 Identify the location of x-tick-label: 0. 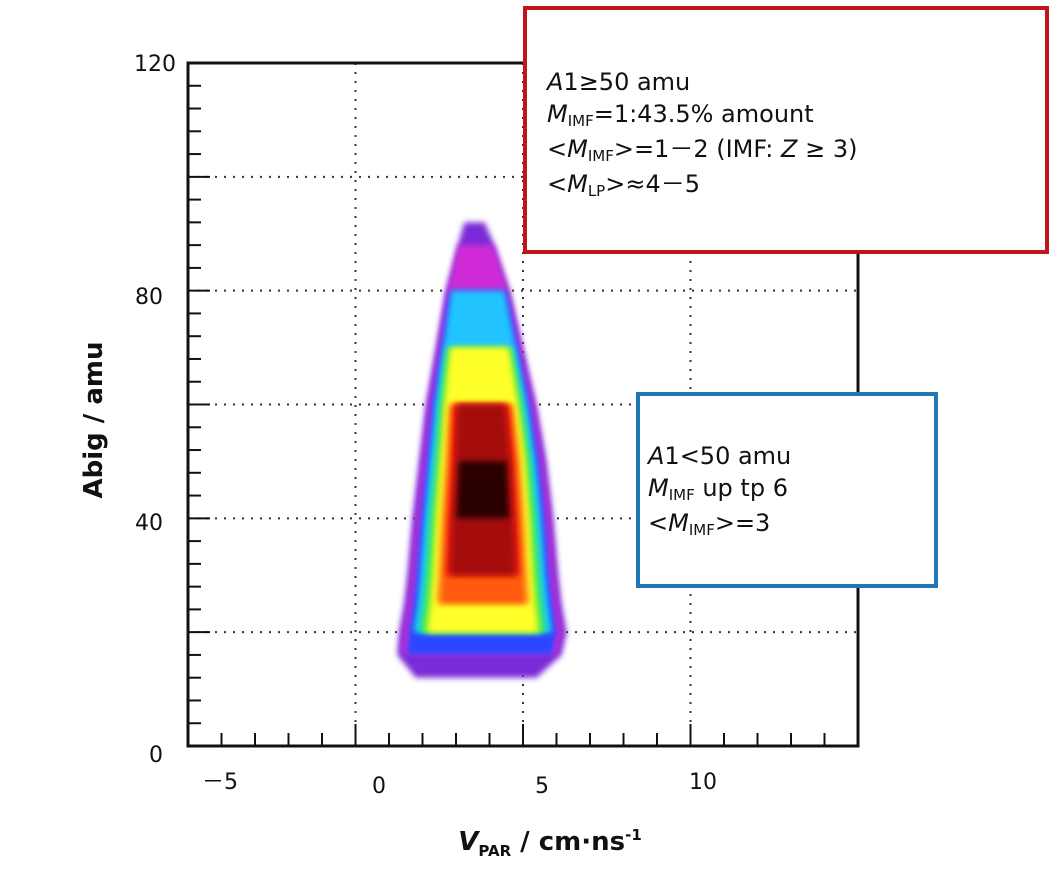
(379, 786).